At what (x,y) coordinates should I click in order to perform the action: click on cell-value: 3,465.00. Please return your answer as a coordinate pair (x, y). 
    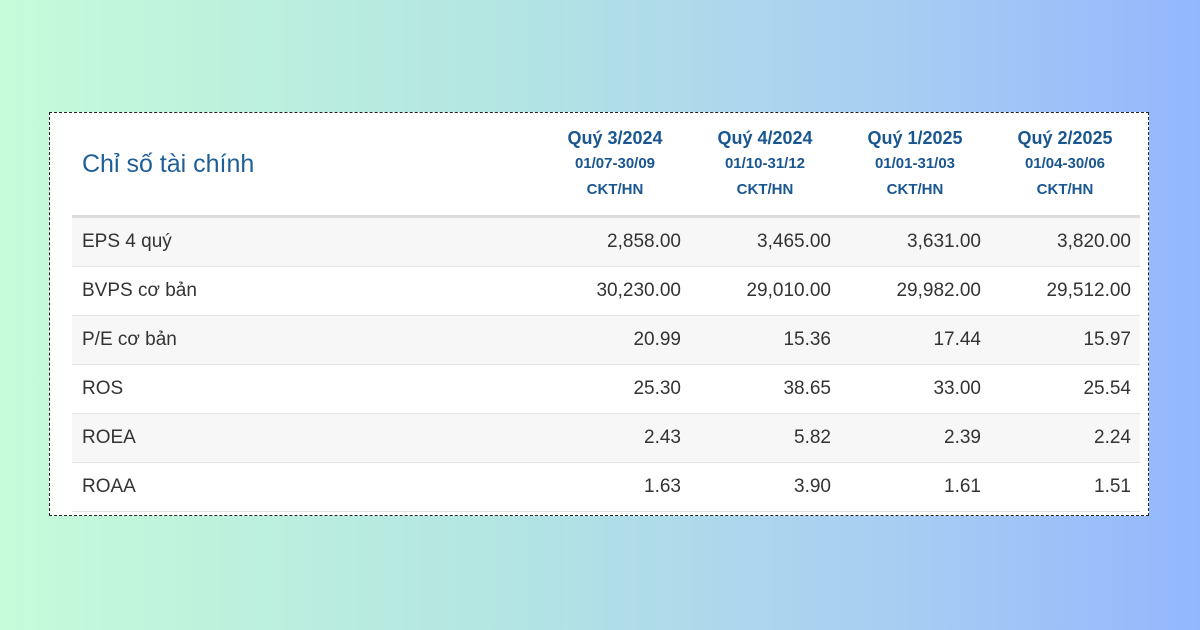
    Looking at the image, I should click on (765, 241).